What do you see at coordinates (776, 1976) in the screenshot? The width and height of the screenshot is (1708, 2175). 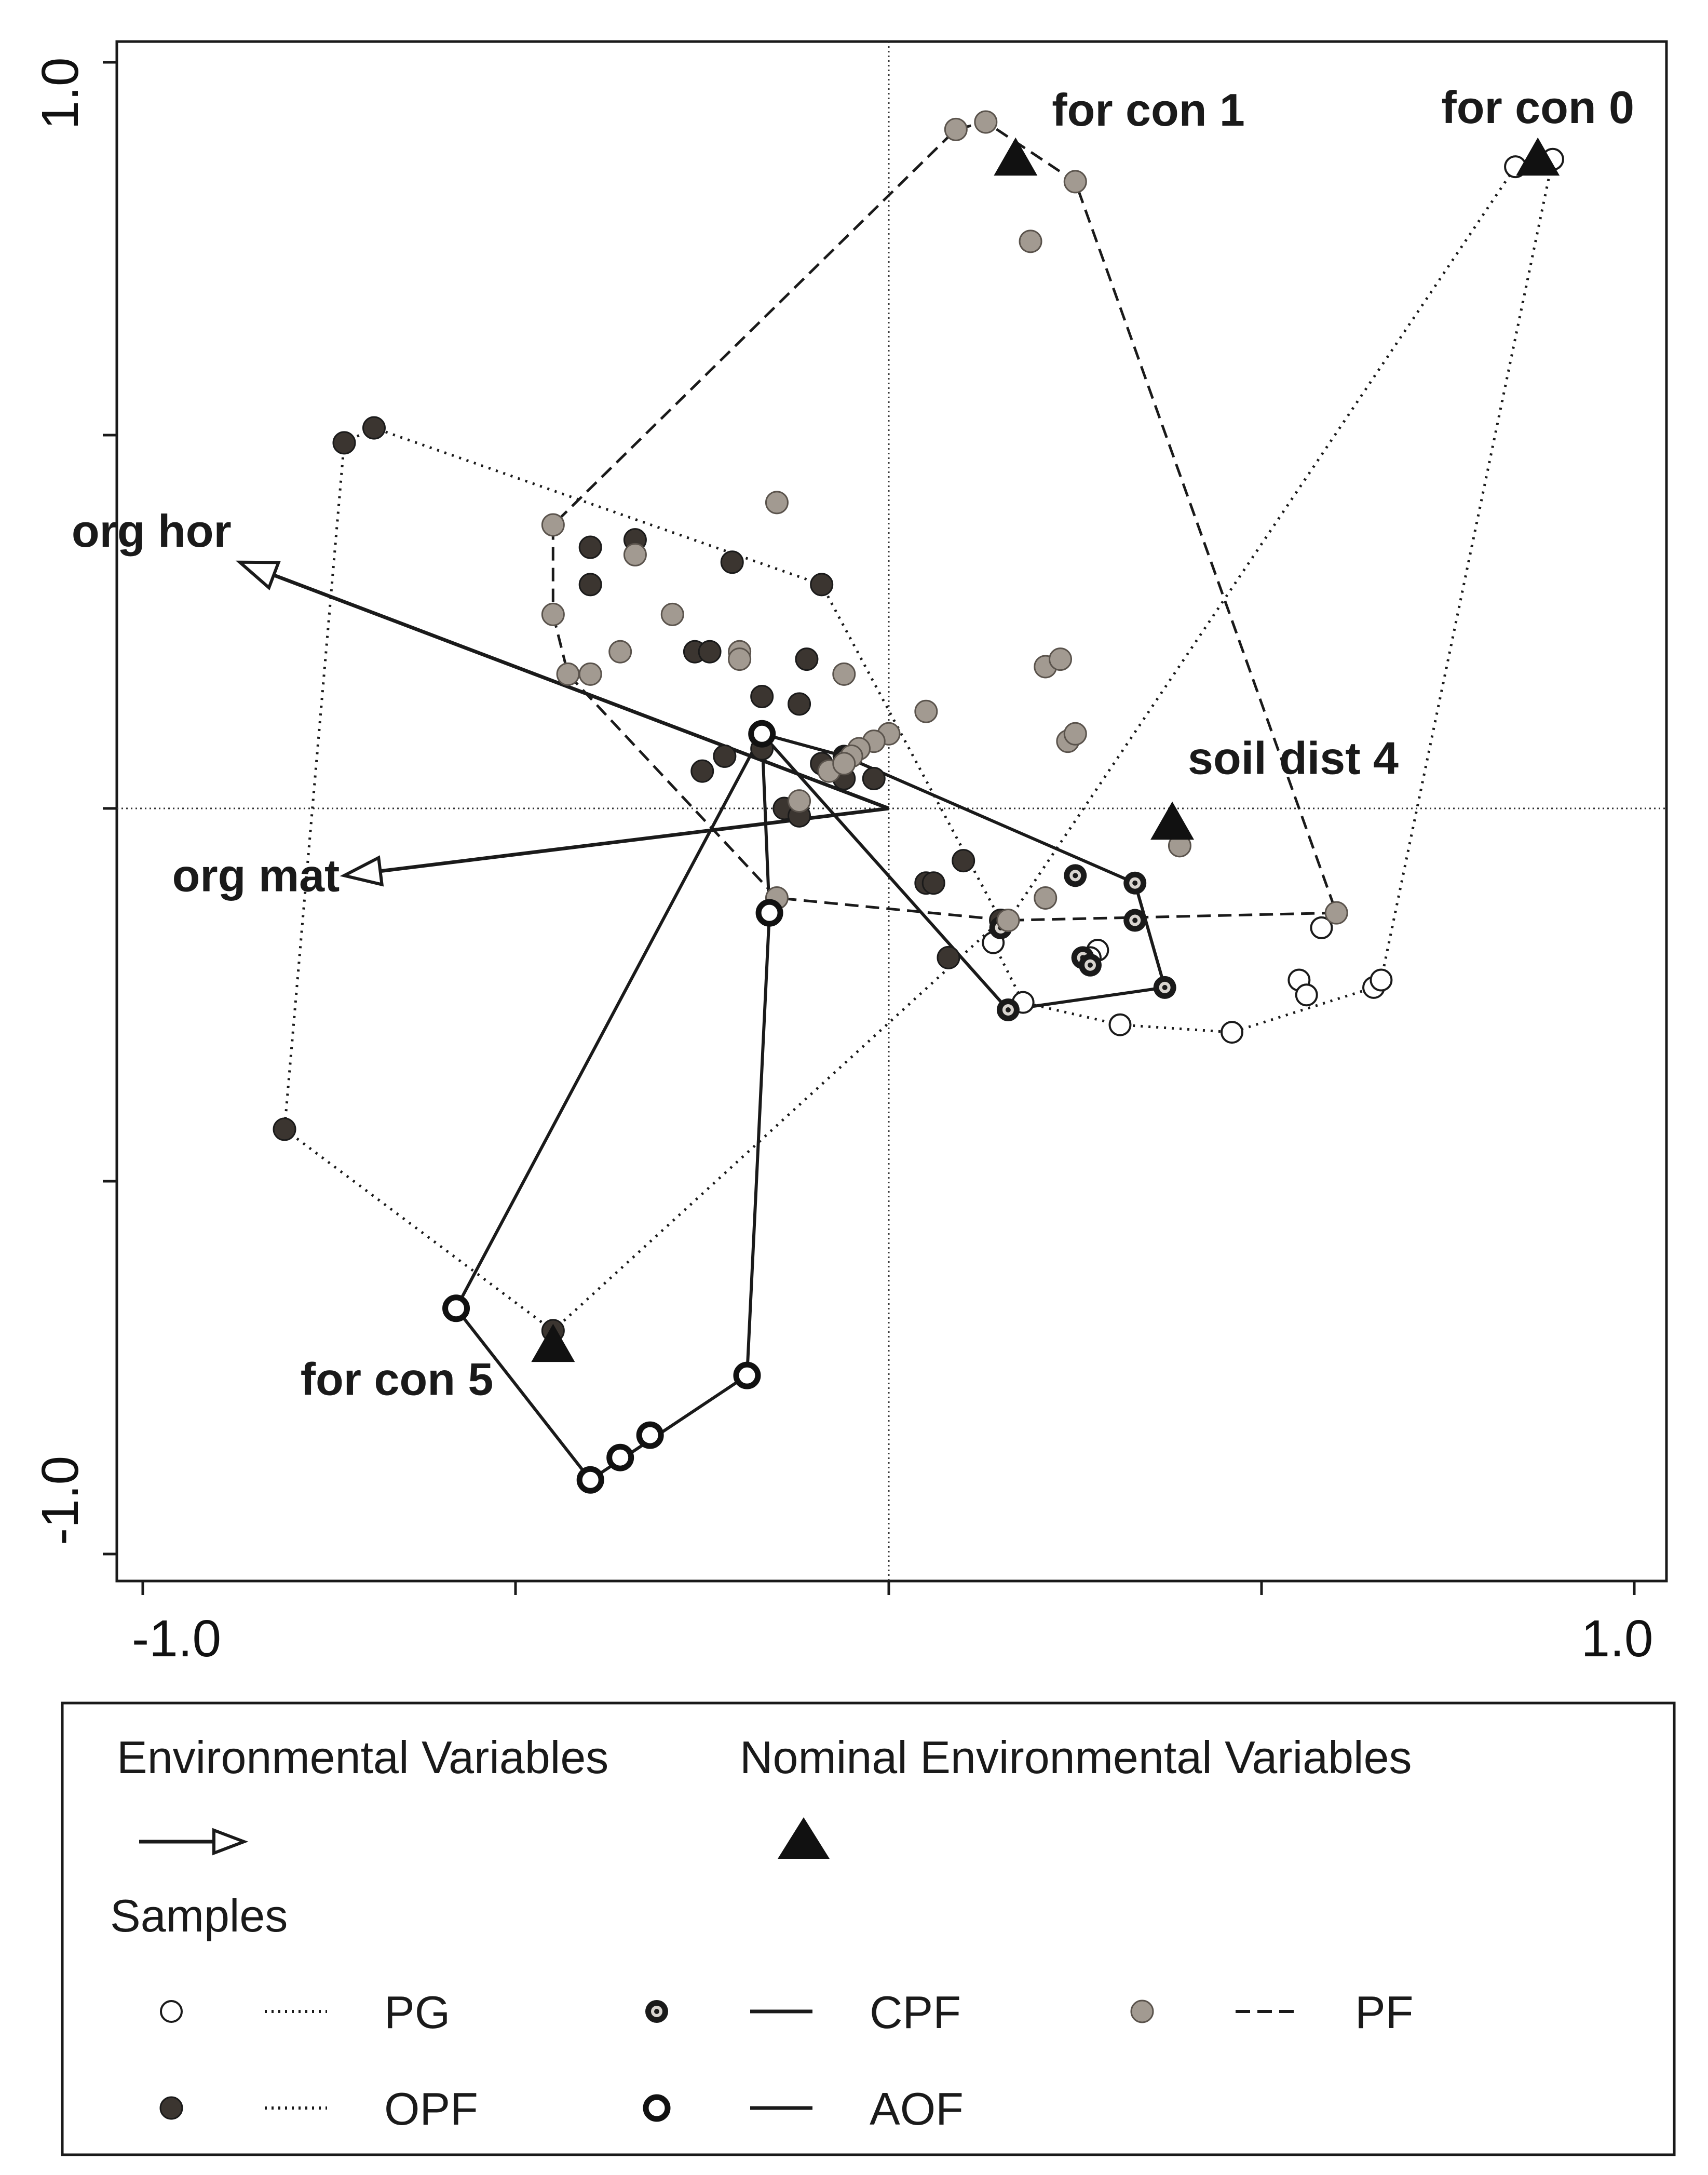 I see `legend-entries: PG CPF PF OPF AOF` at bounding box center [776, 1976].